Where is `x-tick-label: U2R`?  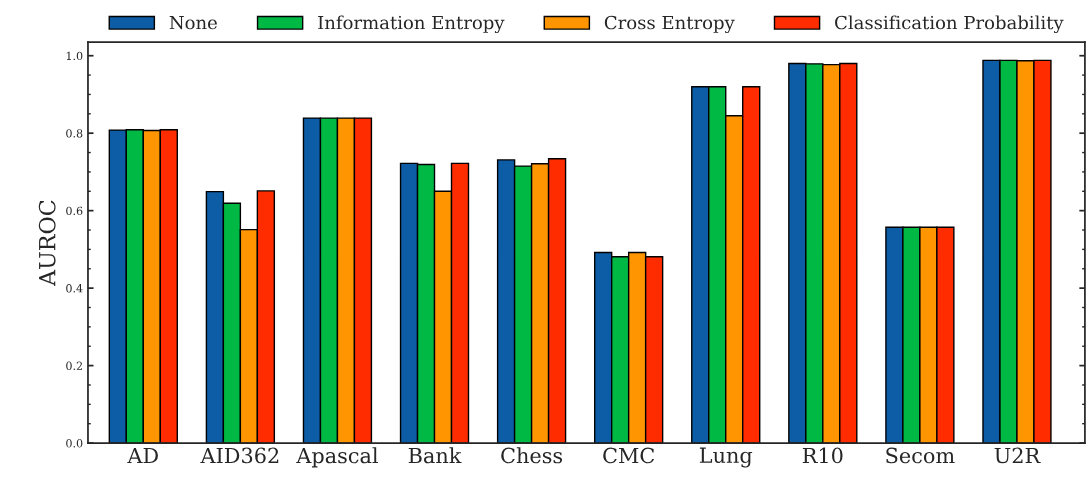
x-tick-label: U2R is located at coordinates (1017, 455).